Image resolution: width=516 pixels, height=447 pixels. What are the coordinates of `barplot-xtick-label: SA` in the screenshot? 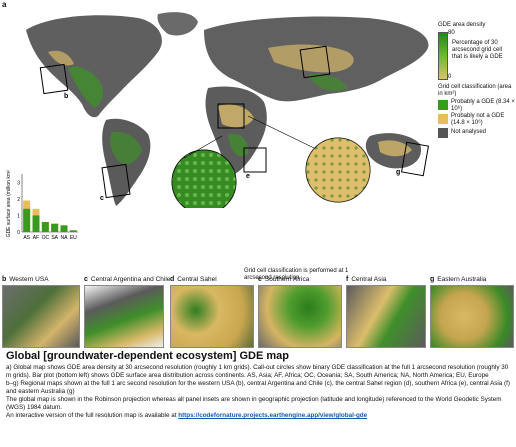 It's located at (54, 238).